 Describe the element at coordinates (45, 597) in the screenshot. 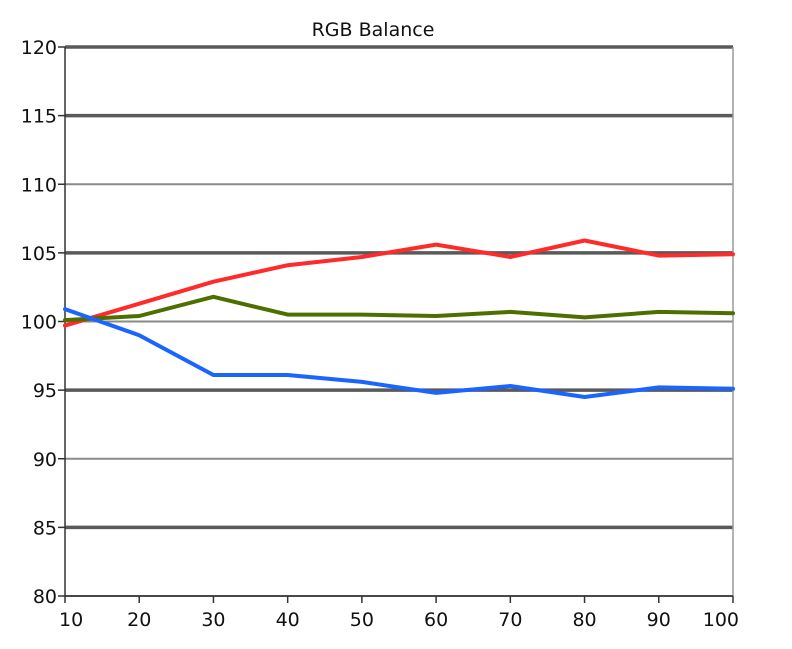

I see `y-tick-label-80: 80` at that location.